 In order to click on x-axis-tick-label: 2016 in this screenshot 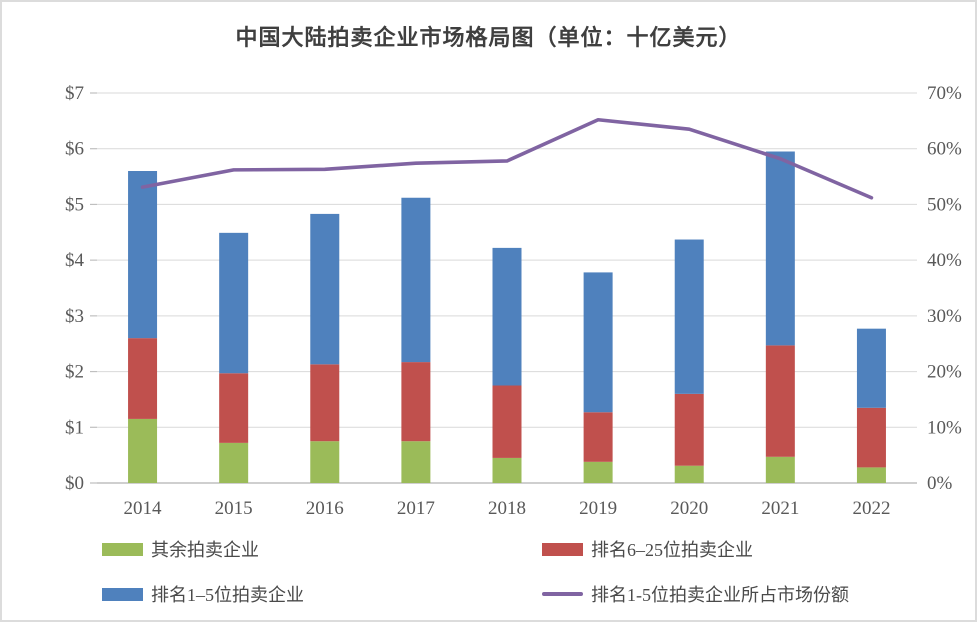, I will do `click(325, 508)`.